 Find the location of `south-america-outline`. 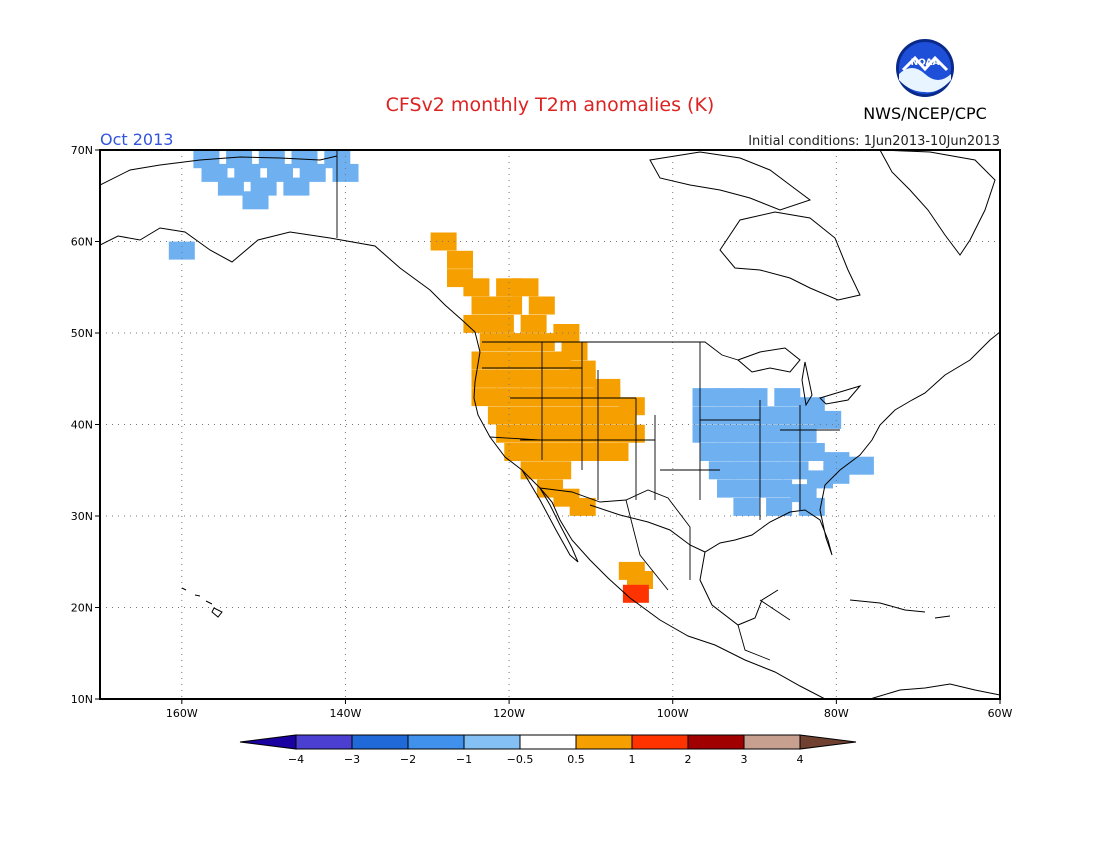

south-america-outline is located at coordinates (934, 691).